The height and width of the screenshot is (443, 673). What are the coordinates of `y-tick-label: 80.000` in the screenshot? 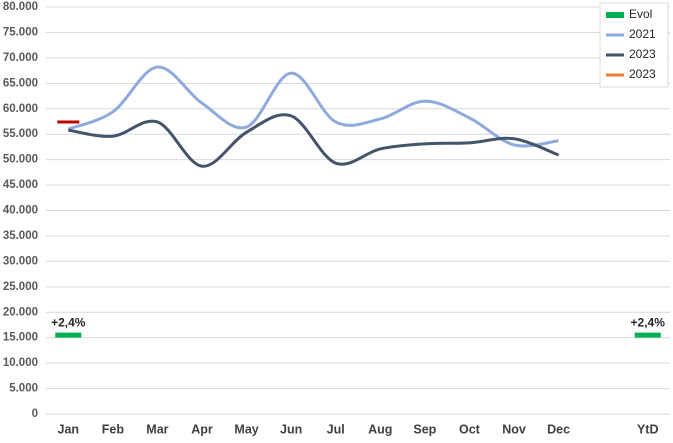 It's located at (20, 7).